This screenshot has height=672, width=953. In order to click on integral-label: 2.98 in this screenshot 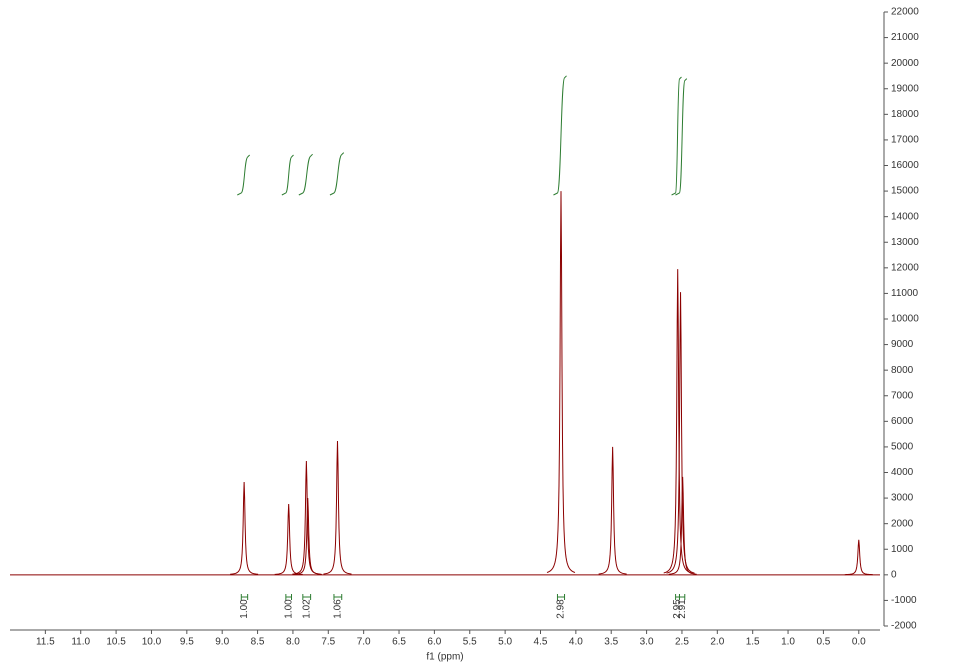, I will do `click(561, 609)`.